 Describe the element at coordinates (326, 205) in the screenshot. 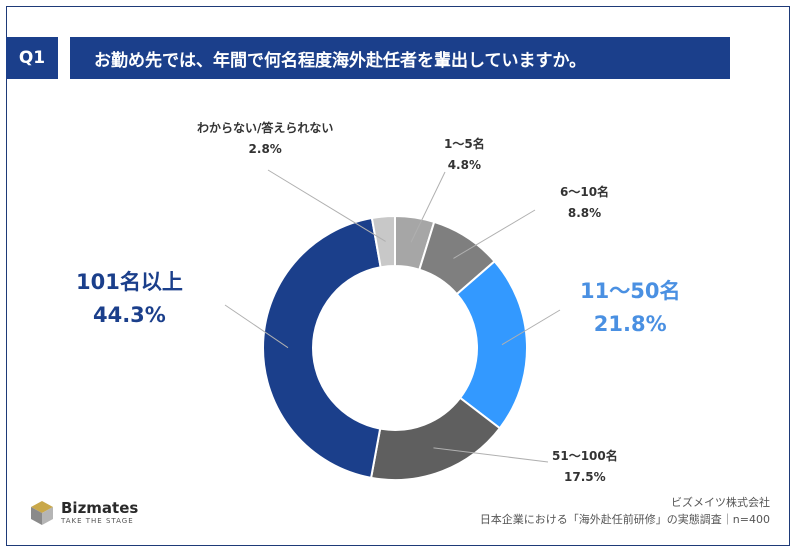

I see `leader-unknown` at that location.